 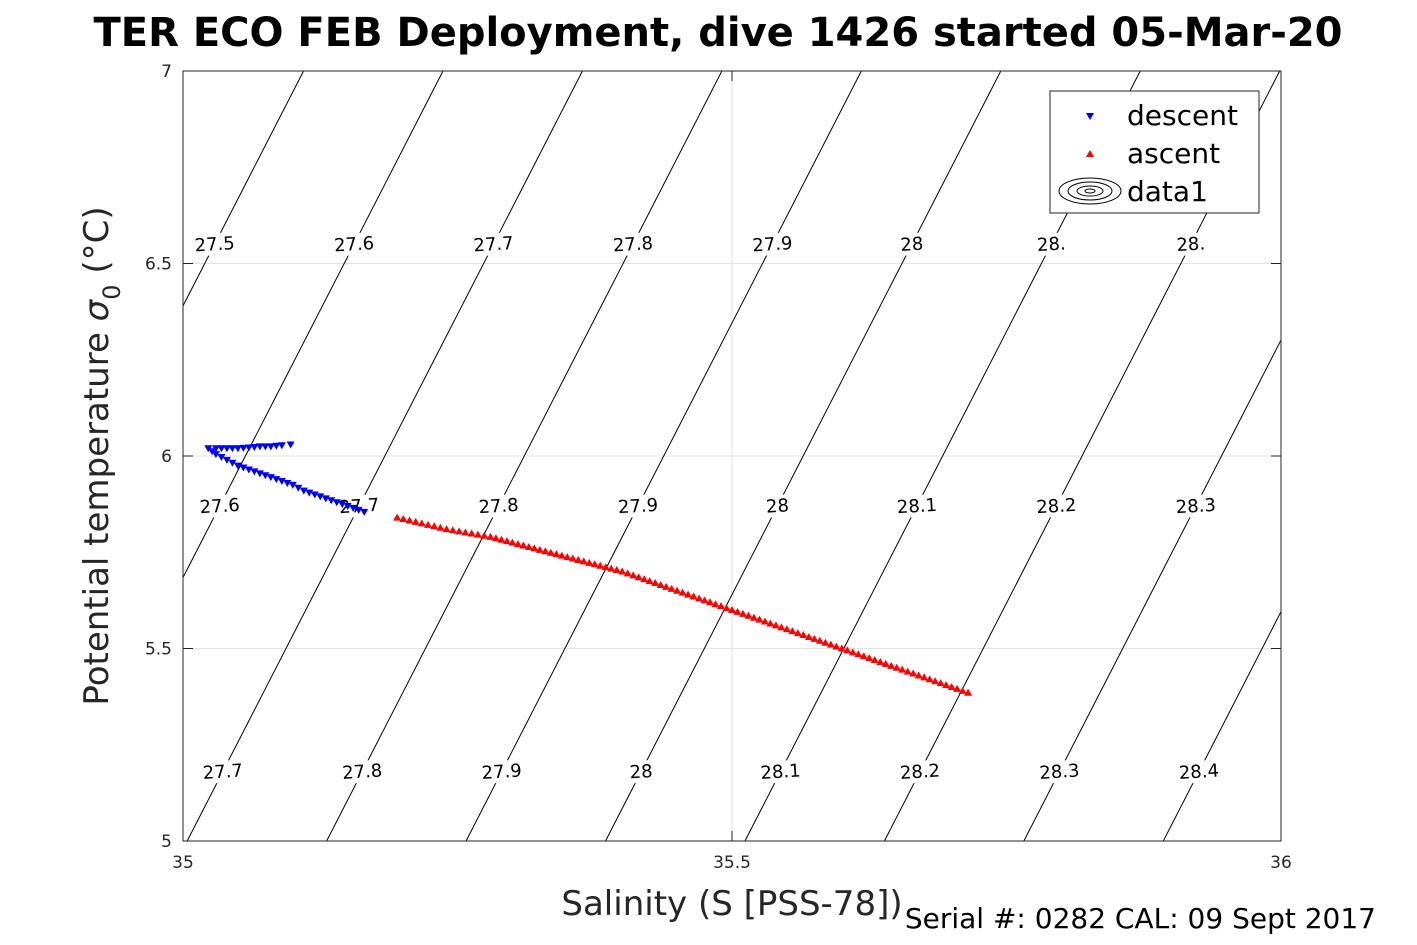 I want to click on legend-data1-label: data1, so click(x=1167, y=191).